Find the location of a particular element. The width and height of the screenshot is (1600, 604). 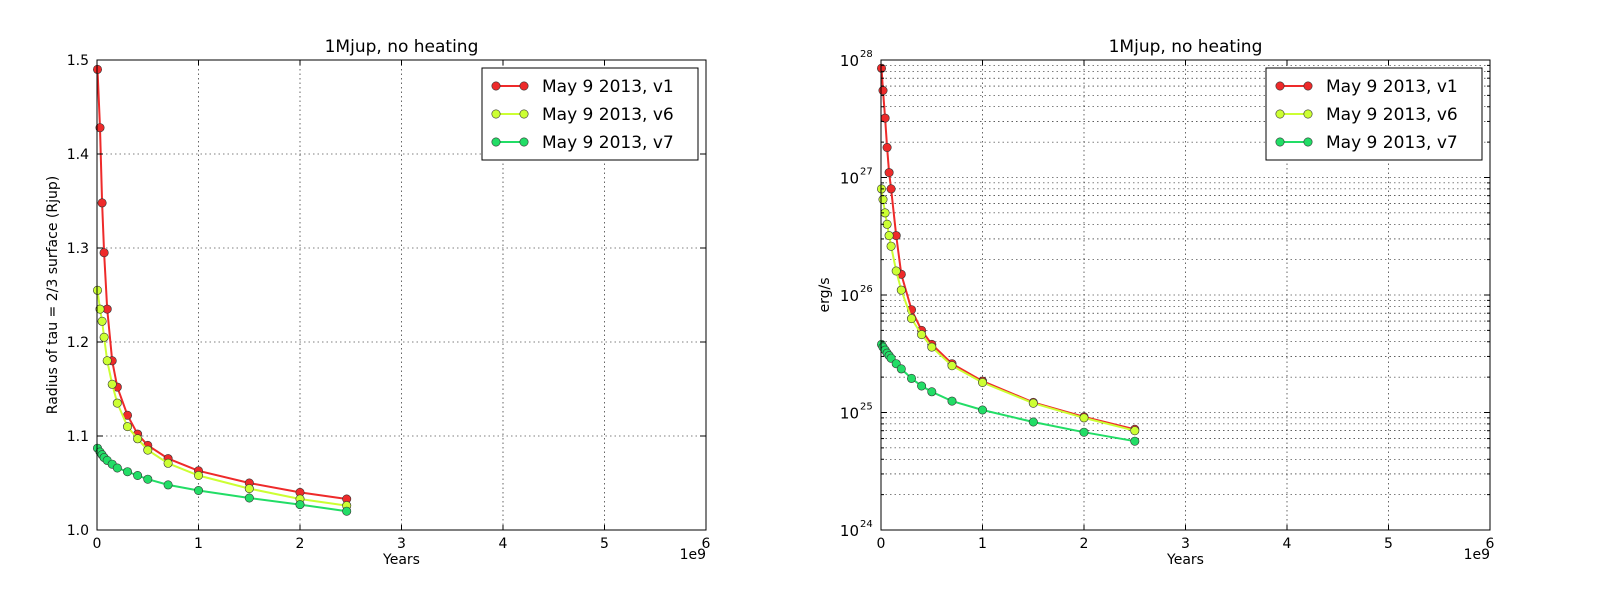

y-tick-exponent: 26 is located at coordinates (866, 289).